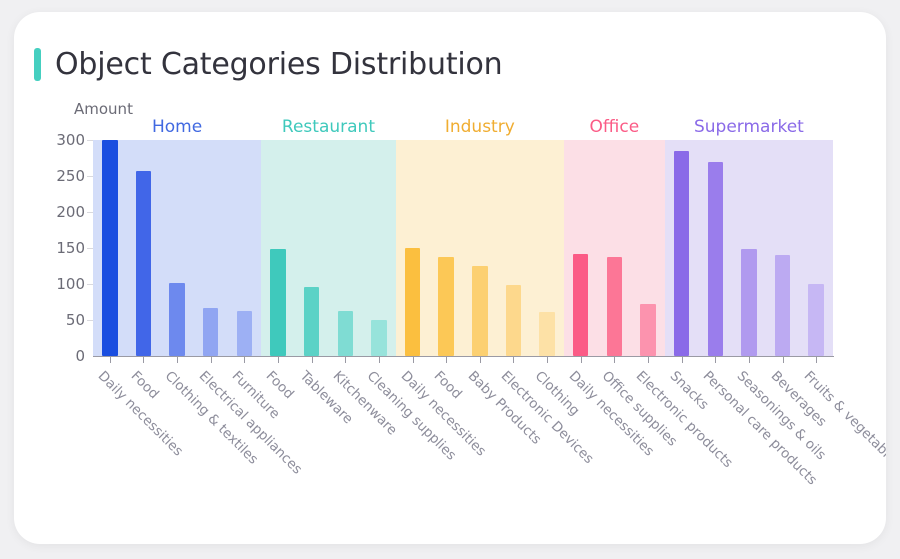  Describe the element at coordinates (614, 127) in the screenshot. I see `group-label-office: Office` at that location.